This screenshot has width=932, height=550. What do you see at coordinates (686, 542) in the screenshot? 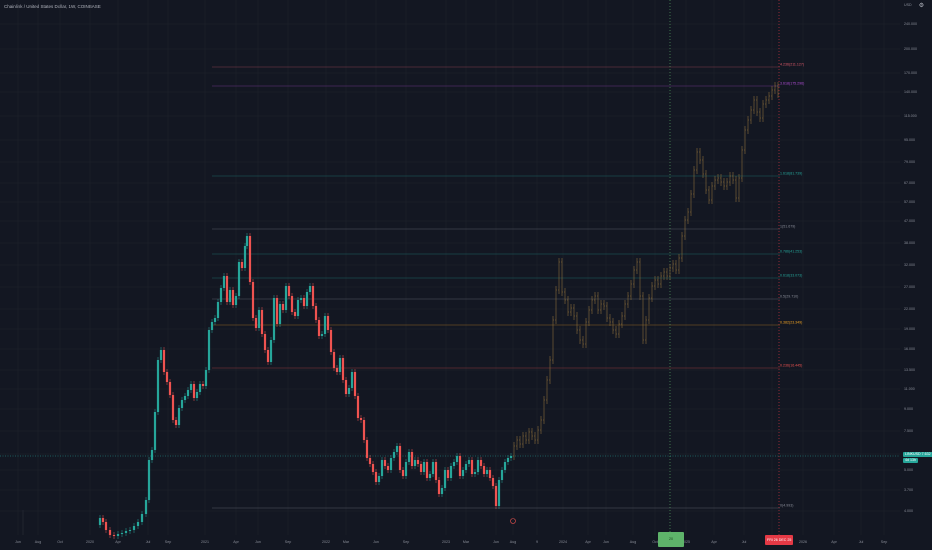
I see `time-axis-tick: 2025` at bounding box center [686, 542].